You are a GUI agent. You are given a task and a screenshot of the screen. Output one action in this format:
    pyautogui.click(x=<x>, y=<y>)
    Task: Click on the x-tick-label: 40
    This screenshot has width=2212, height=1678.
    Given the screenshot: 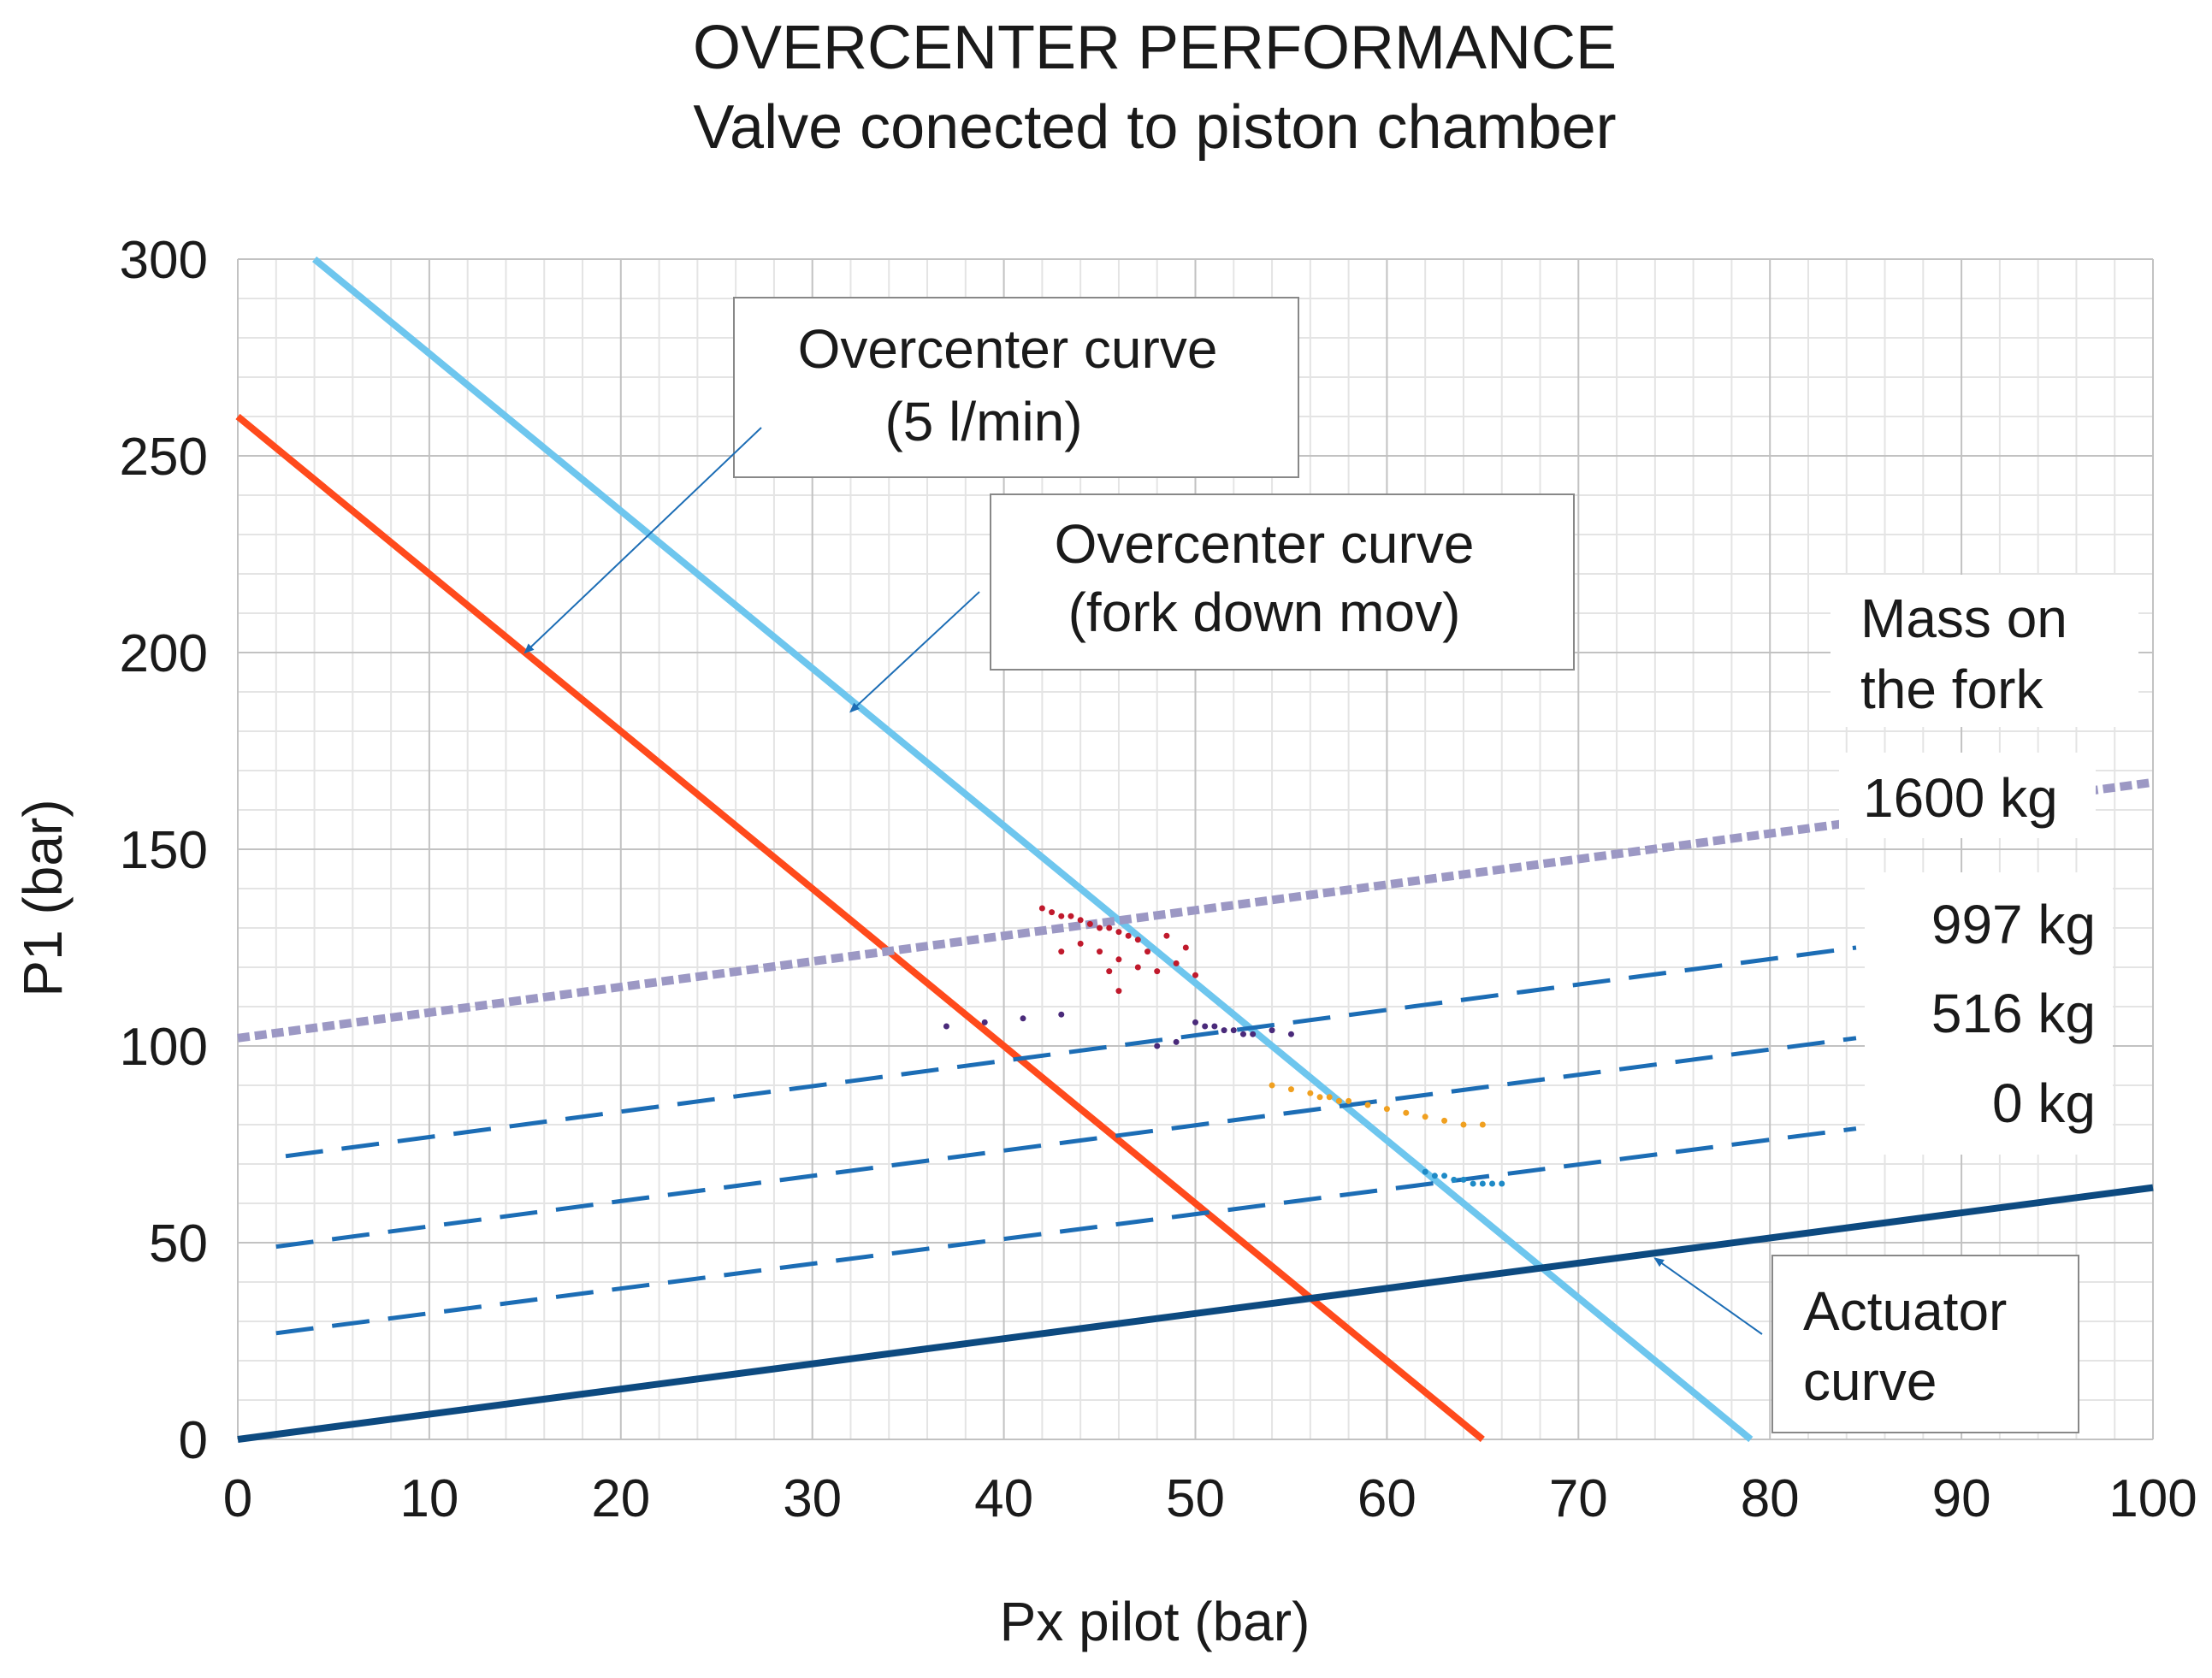 What is the action you would take?
    pyautogui.click(x=1003, y=1498)
    